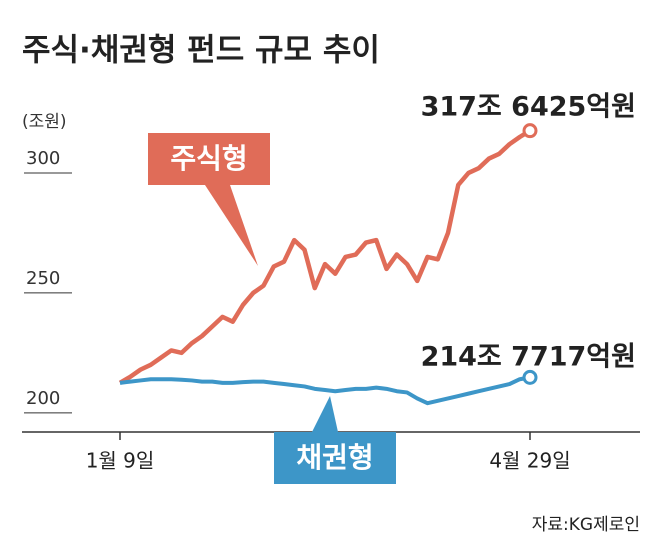 This screenshot has width=670, height=550. What do you see at coordinates (43, 398) in the screenshot?
I see `y-tick-label: 200` at bounding box center [43, 398].